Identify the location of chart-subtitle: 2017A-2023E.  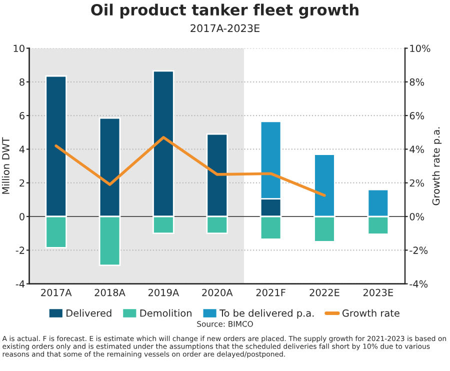
(225, 28).